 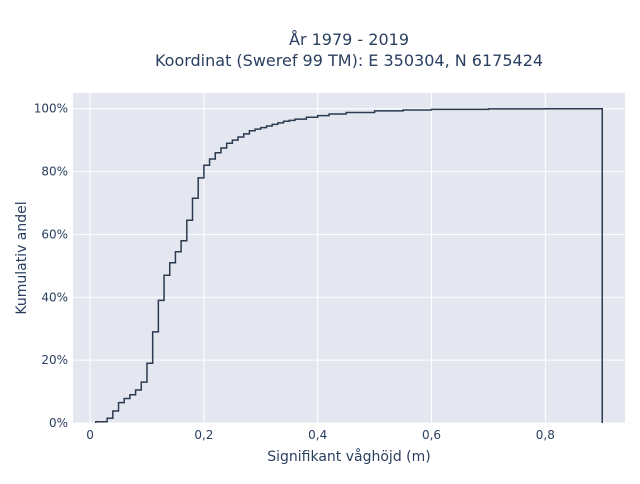 I want to click on x-tick-label: 0,8, so click(x=545, y=435).